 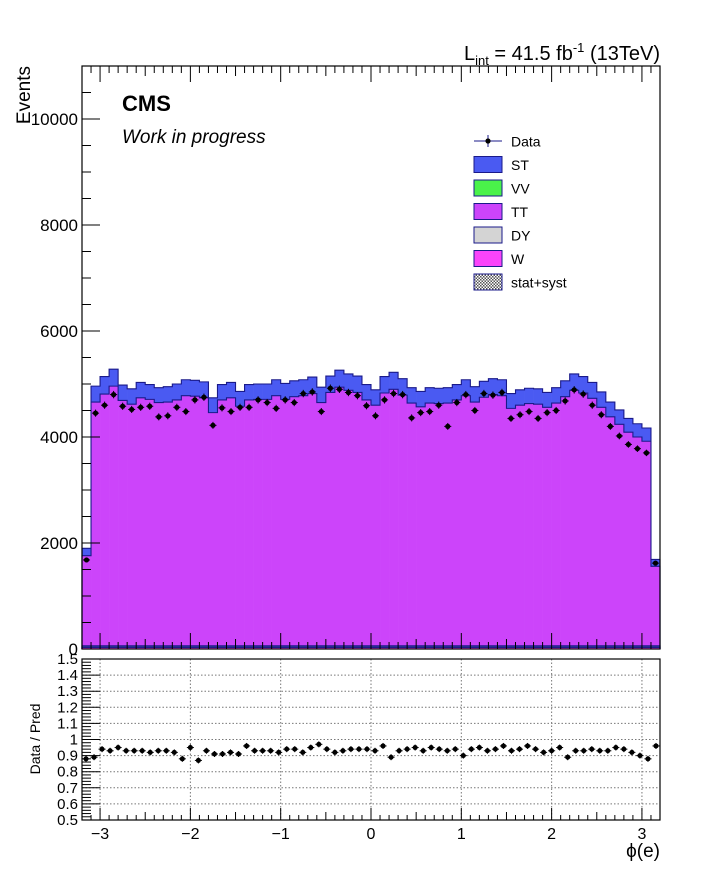 What do you see at coordinates (539, 283) in the screenshot?
I see `legend-label: stat+syst` at bounding box center [539, 283].